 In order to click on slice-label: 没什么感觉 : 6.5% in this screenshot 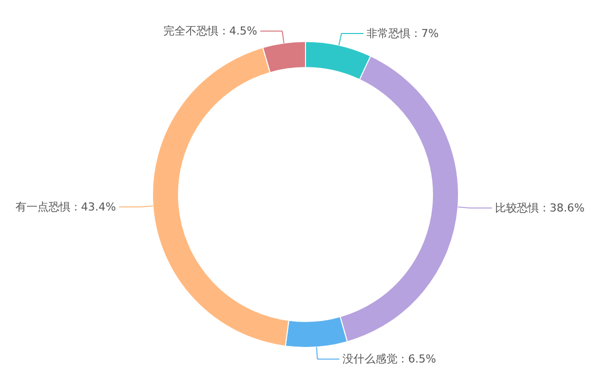, I will do `click(389, 359)`.